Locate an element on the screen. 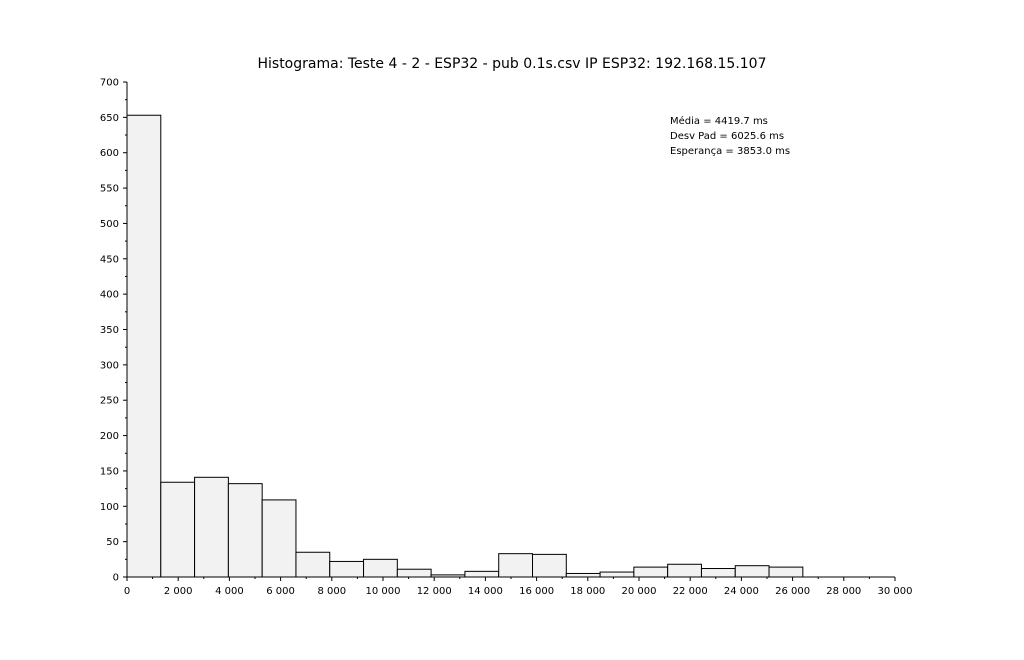  stat-annotation-2: Desv Pad = 6025.6 ms is located at coordinates (727, 136).